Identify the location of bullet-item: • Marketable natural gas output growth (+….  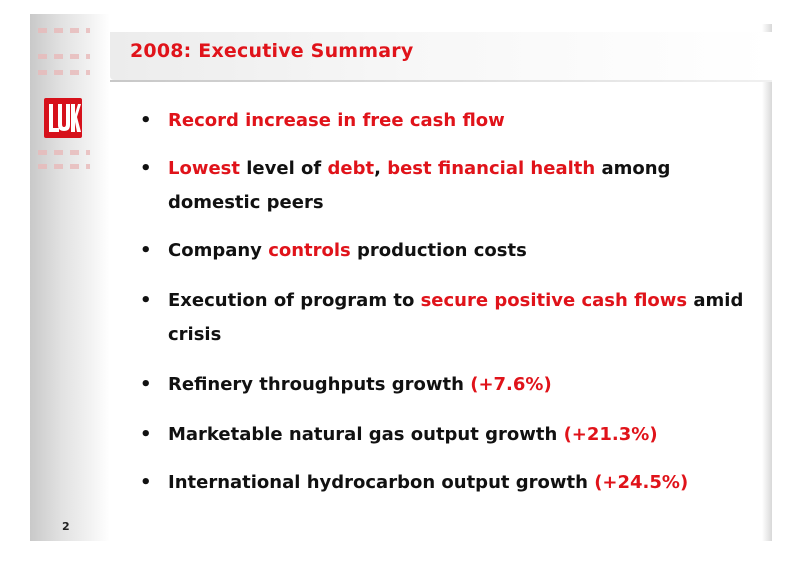
(398, 435).